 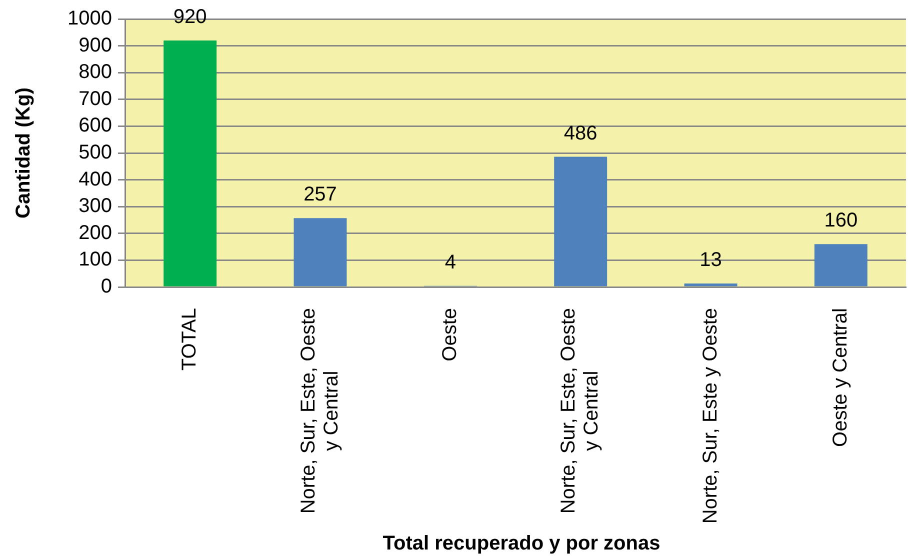 I want to click on y-tick-label: 200, so click(x=95, y=233).